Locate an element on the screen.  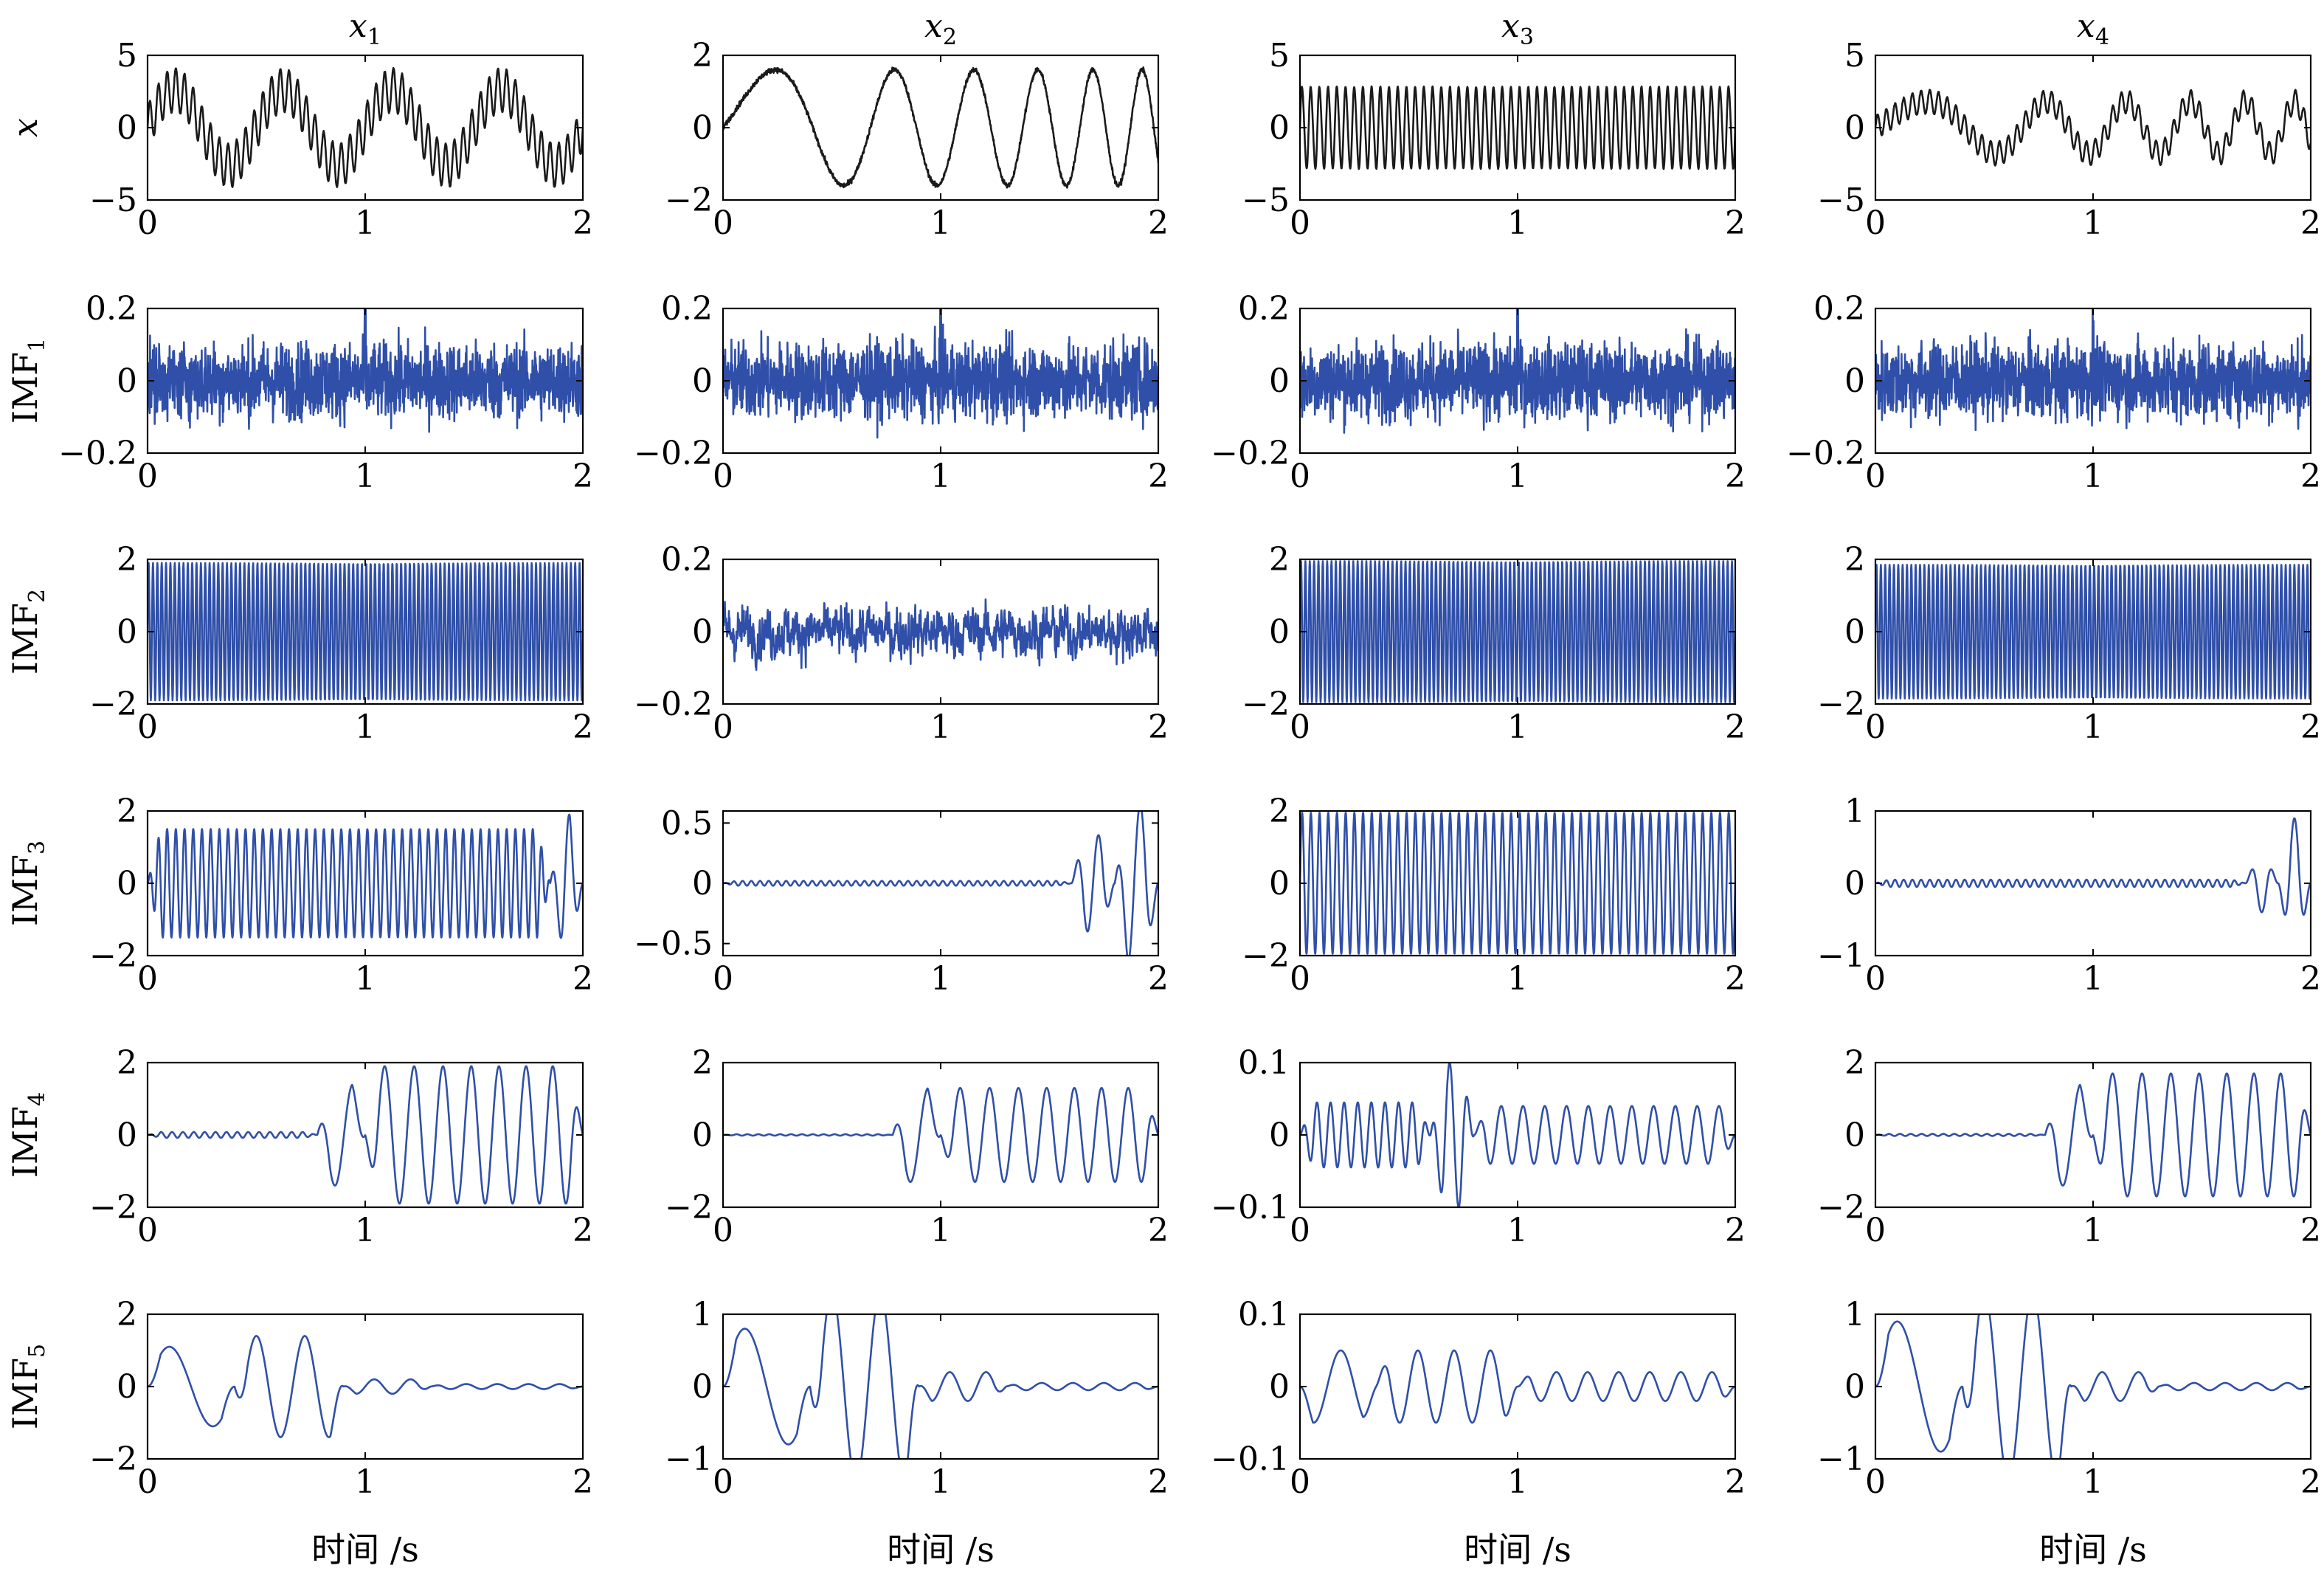
row-label-5: IMF4 is located at coordinates (27, 1135).